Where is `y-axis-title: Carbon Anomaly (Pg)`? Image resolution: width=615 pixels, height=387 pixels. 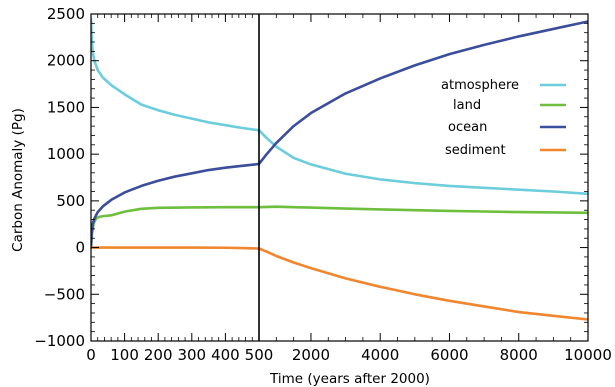 y-axis-title: Carbon Anomaly (Pg) is located at coordinates (18, 180).